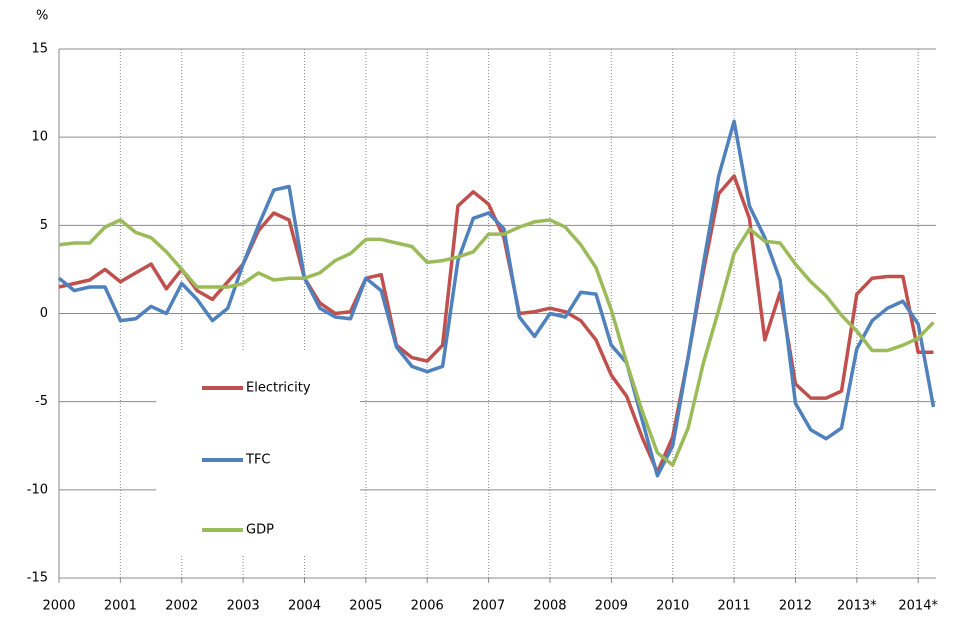 This screenshot has width=963, height=620. Describe the element at coordinates (42, 16) in the screenshot. I see `y-axis-label: %` at that location.